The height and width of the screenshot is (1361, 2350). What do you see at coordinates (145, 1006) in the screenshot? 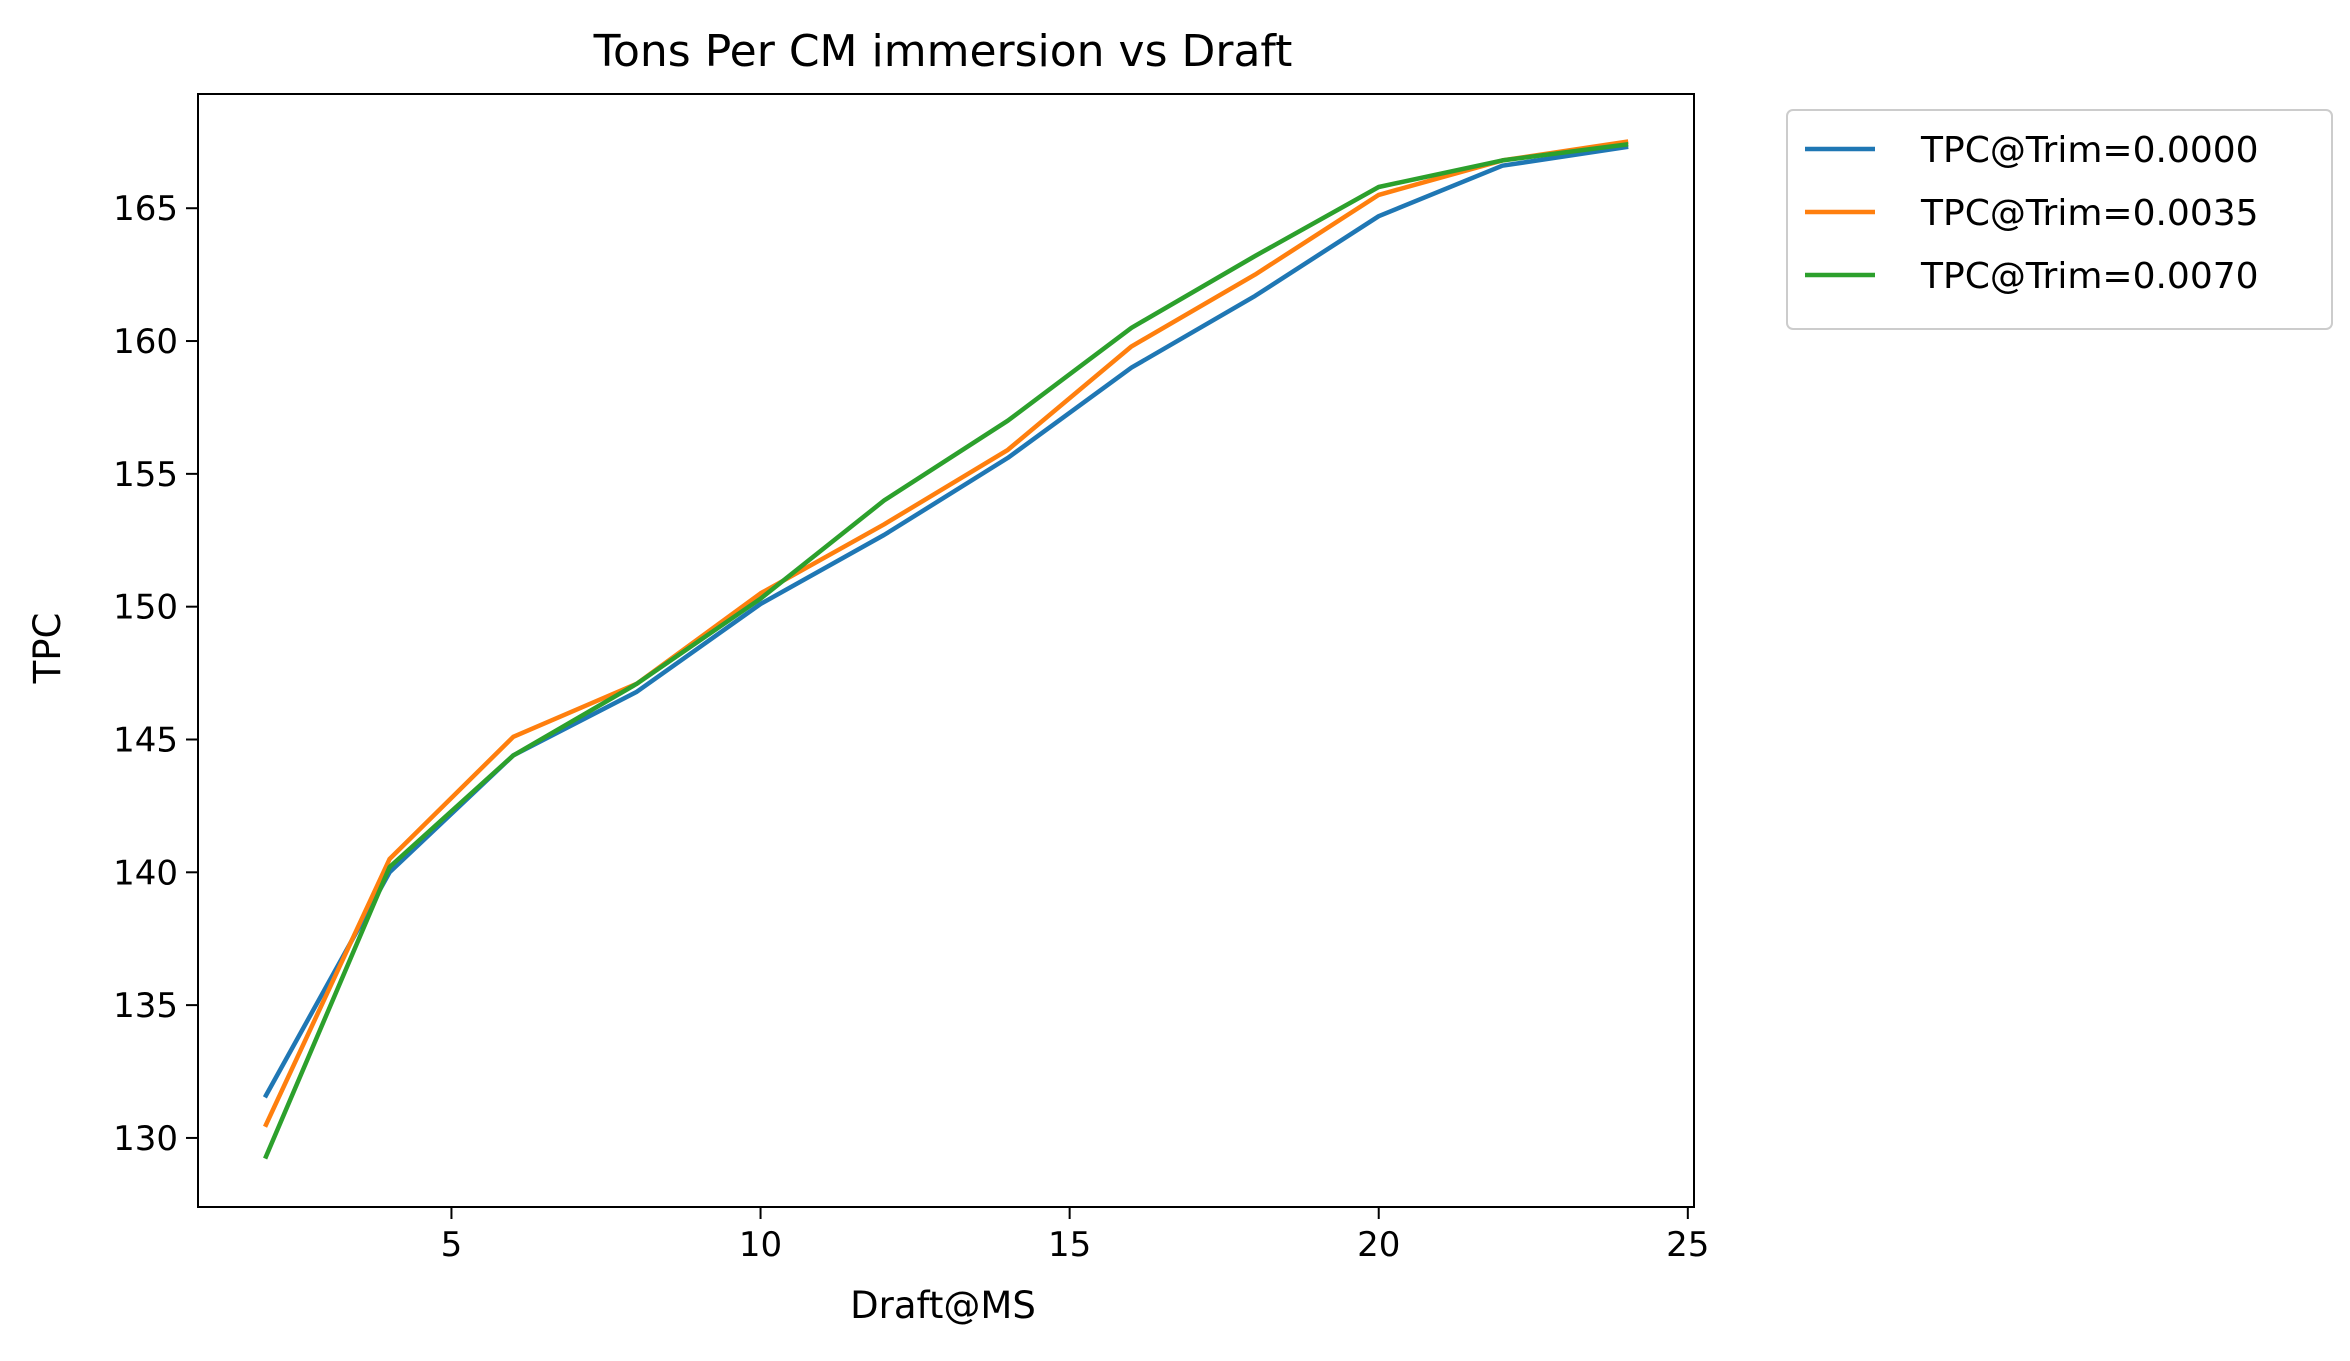
I see `y-tick-label: 135` at bounding box center [145, 1006].